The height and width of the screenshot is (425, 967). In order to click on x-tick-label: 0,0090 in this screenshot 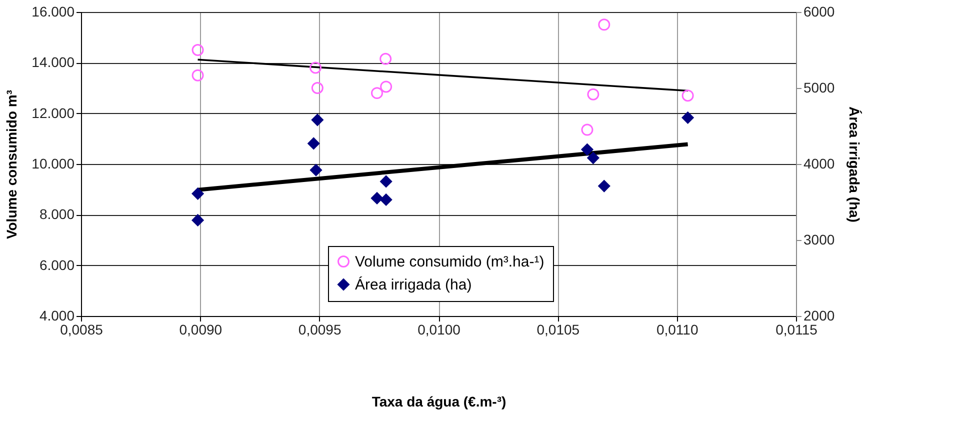, I will do `click(200, 330)`.